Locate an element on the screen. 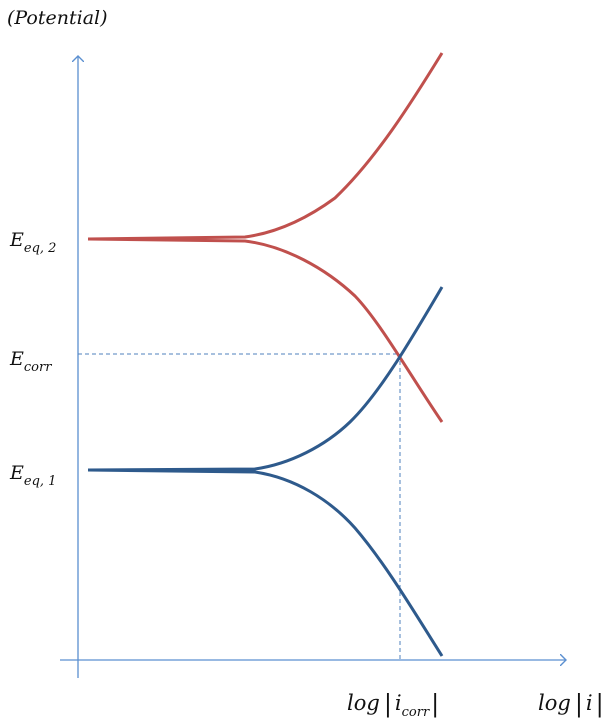 This screenshot has height=721, width=604. y-axis-title: (Potential) is located at coordinates (57, 18).